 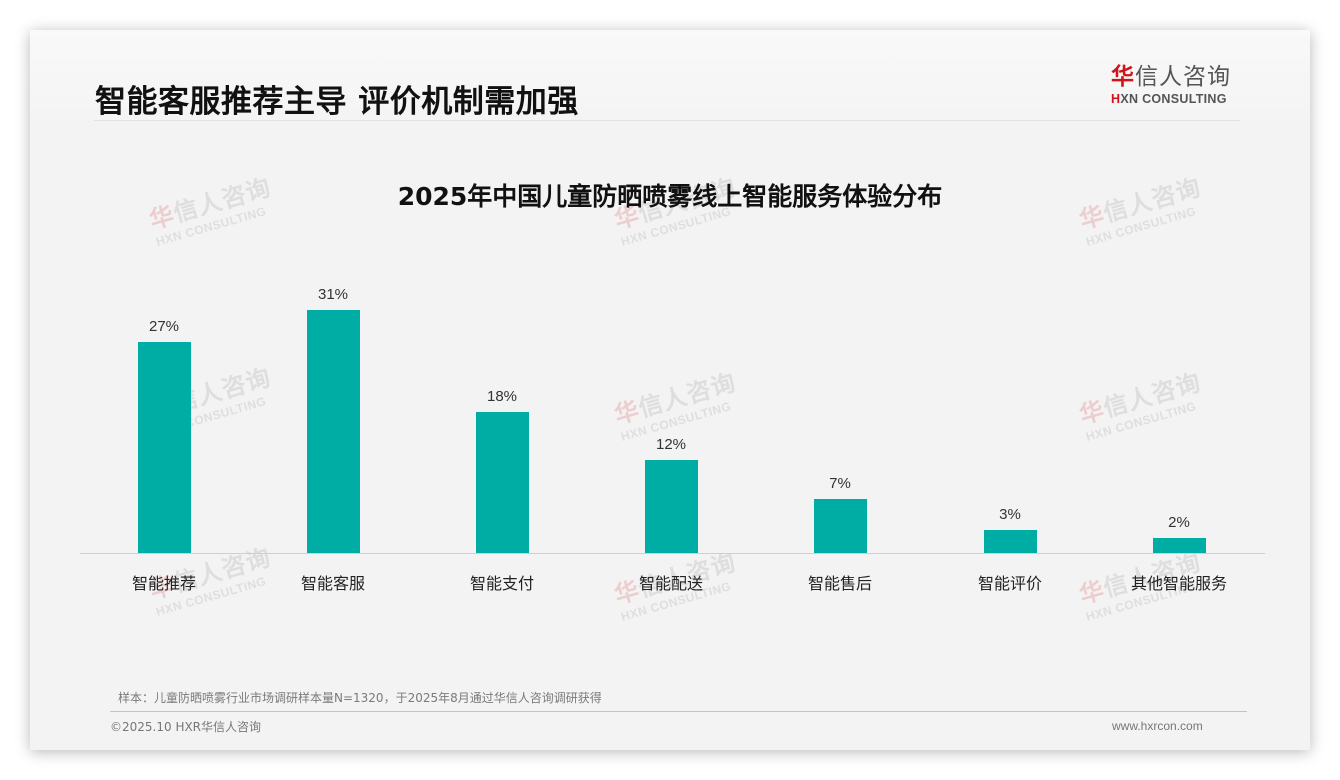 What do you see at coordinates (163, 583) in the screenshot?
I see `category-label: 智能推荐` at bounding box center [163, 583].